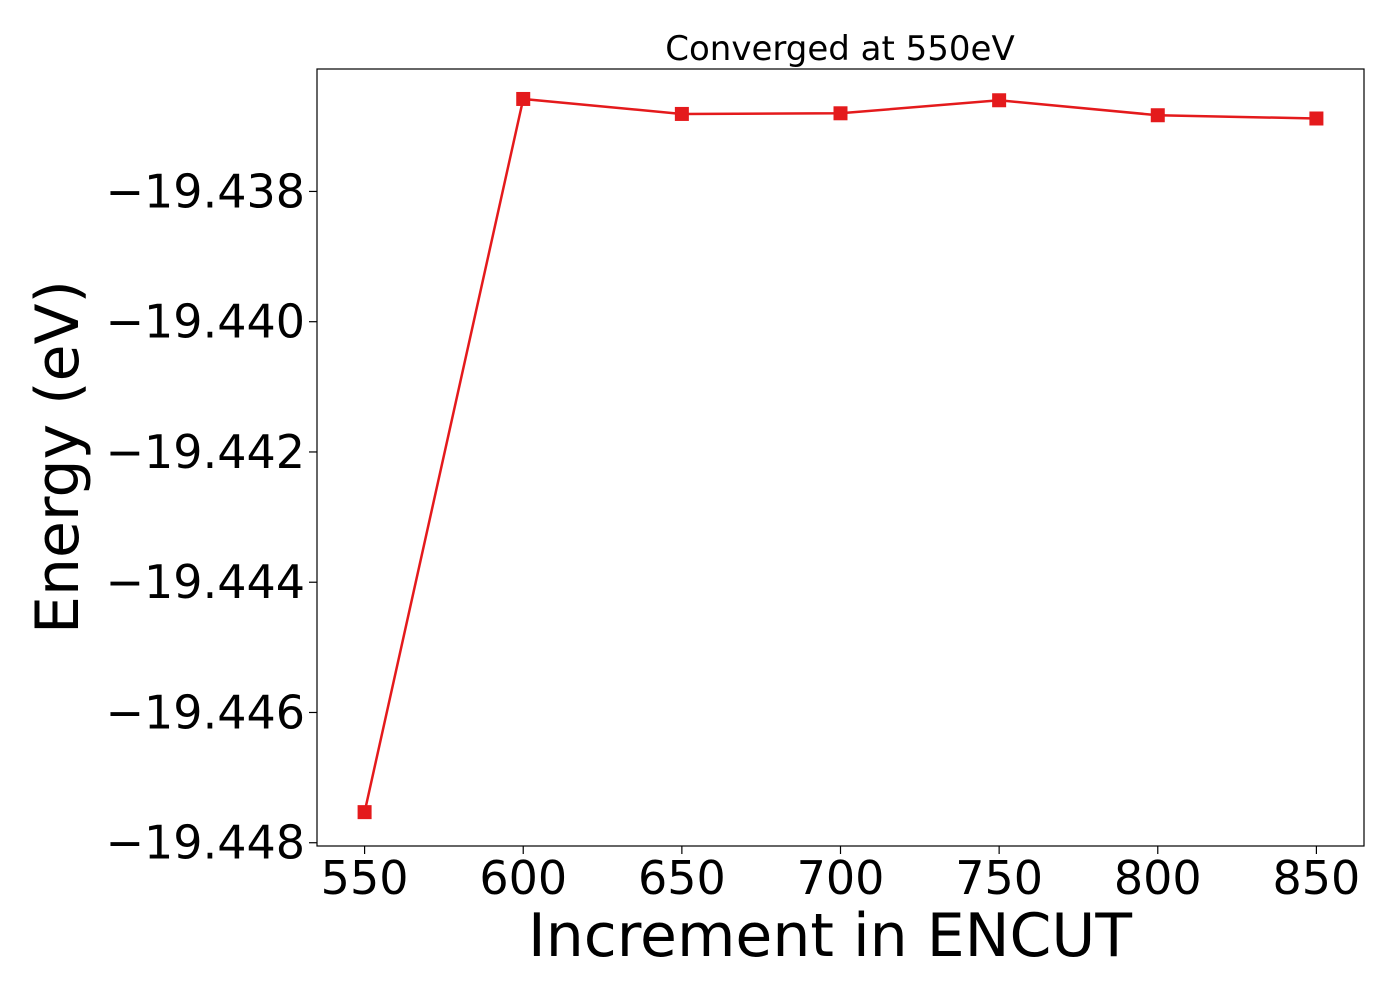 The height and width of the screenshot is (1000, 1400). What do you see at coordinates (206, 322) in the screenshot?
I see `y-tick-label: −19.440` at bounding box center [206, 322].